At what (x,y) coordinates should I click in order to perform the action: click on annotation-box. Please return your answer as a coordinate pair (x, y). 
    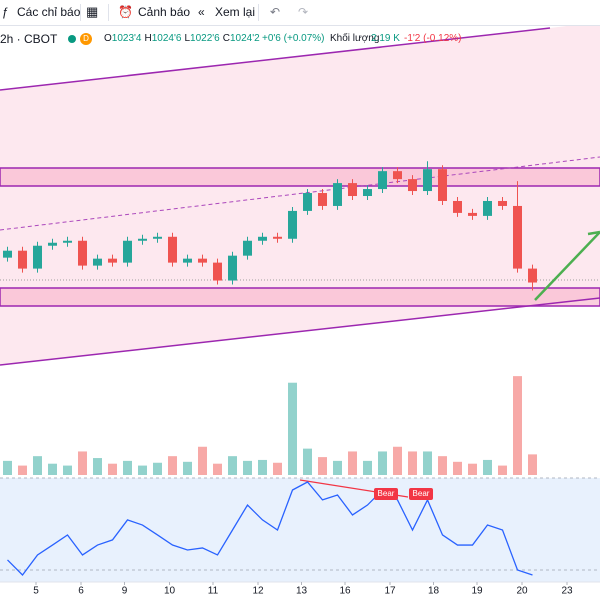
    Looking at the image, I should click on (386, 494).